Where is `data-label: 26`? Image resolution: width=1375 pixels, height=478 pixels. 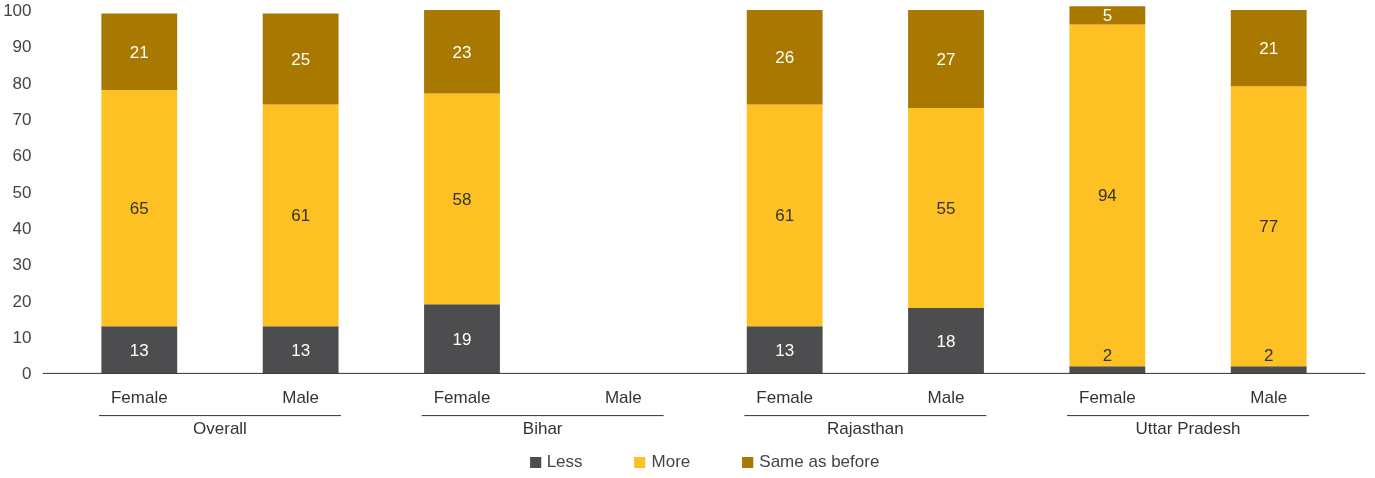
data-label: 26 is located at coordinates (785, 58).